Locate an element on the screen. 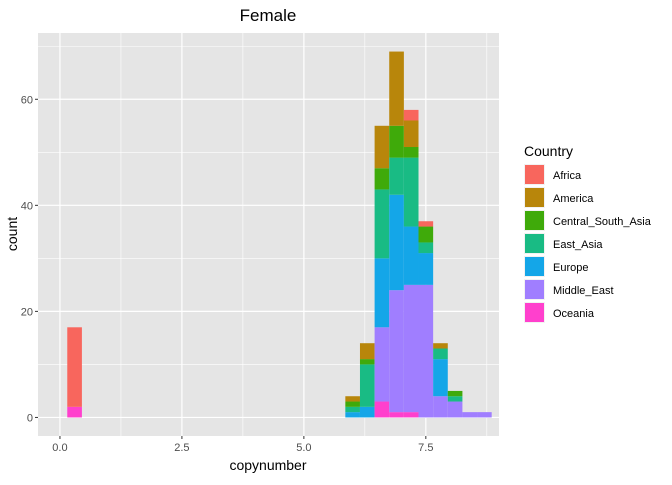 Image resolution: width=672 pixels, height=485 pixels. x-tick-label: 5.0 is located at coordinates (303, 448).